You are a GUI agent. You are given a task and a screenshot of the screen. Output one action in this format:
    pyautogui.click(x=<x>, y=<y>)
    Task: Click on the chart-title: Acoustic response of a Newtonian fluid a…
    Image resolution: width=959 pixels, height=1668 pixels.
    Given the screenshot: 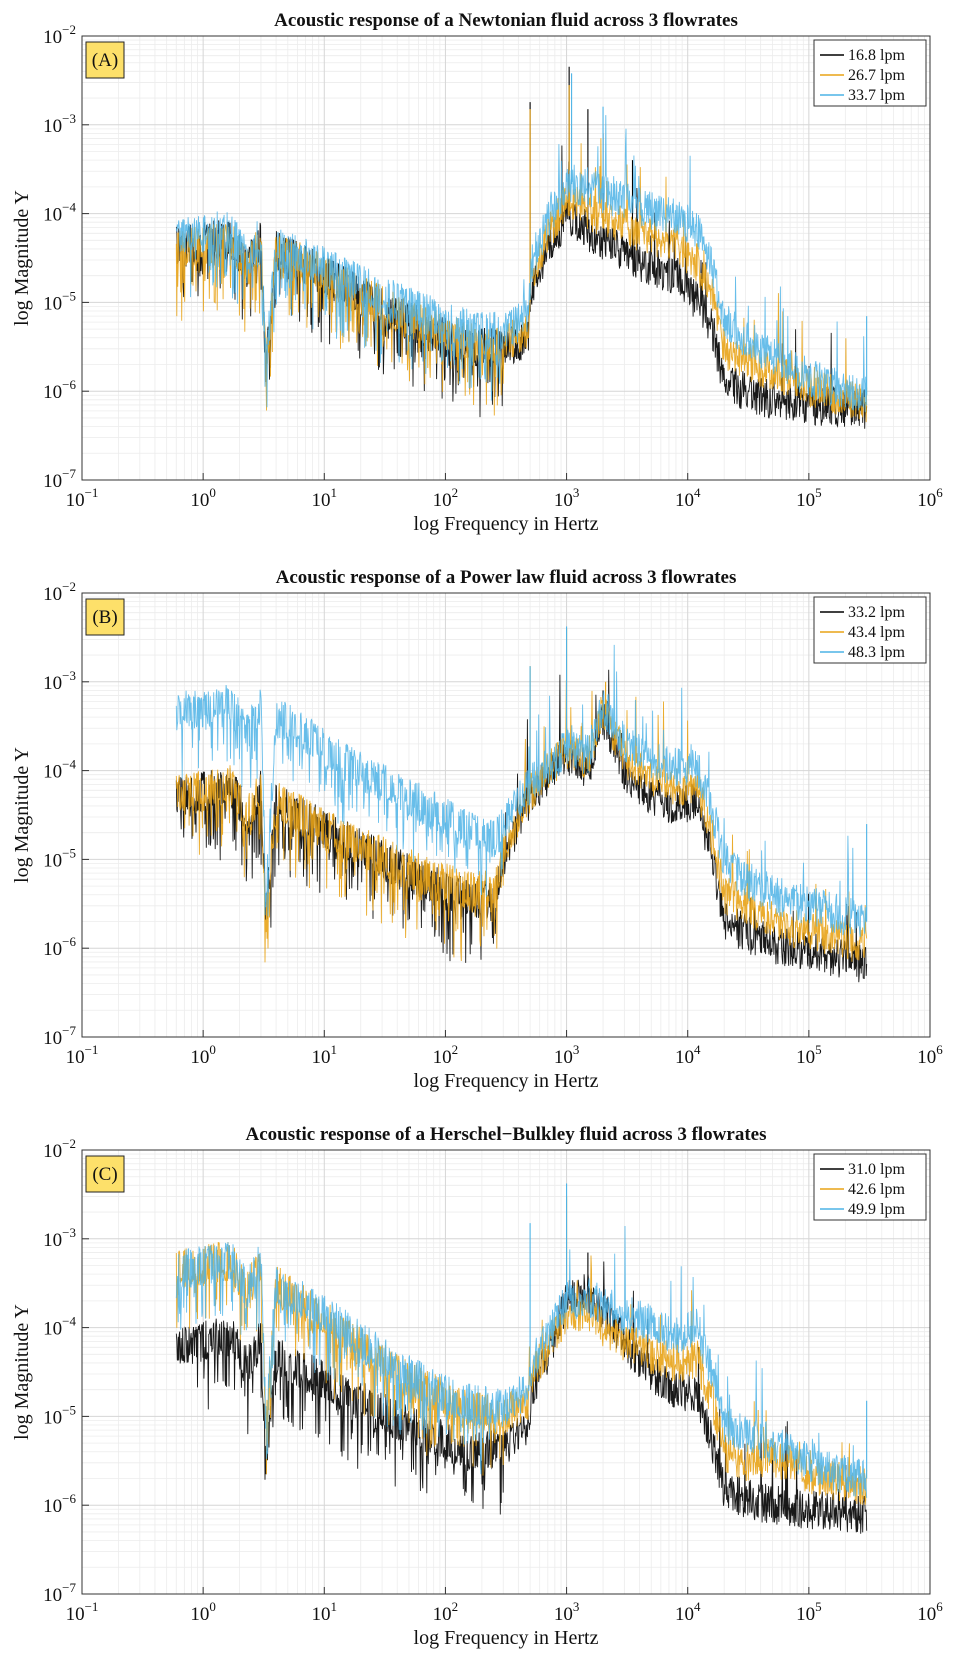 What is the action you would take?
    pyautogui.click(x=506, y=20)
    